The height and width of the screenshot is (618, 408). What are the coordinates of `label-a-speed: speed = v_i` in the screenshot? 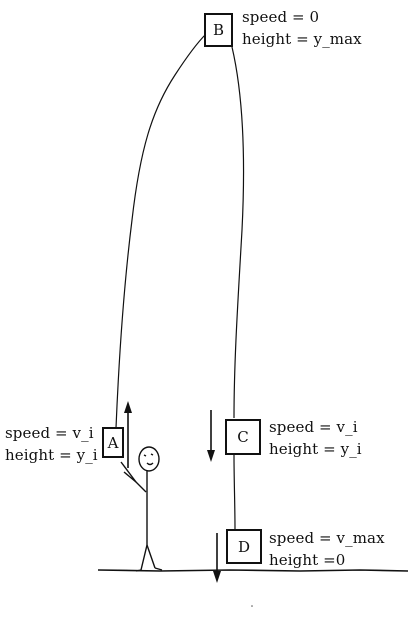 It's located at (49, 433).